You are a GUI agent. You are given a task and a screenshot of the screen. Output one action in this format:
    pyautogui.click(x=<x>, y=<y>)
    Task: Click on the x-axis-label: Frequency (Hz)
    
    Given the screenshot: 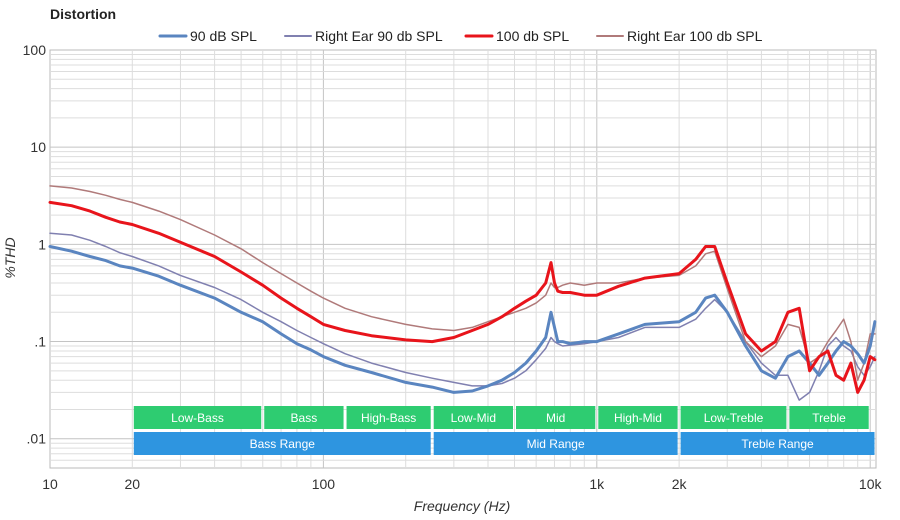 What is the action you would take?
    pyautogui.click(x=462, y=506)
    